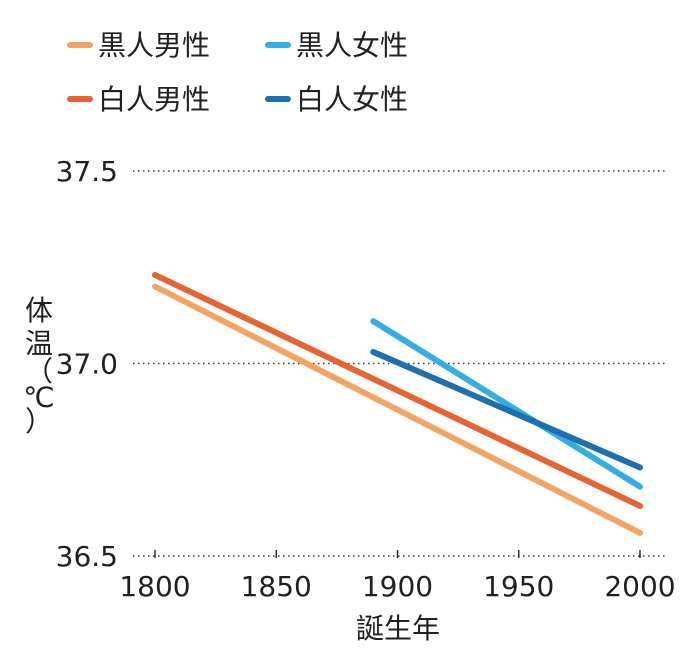 The image size is (700, 651). What do you see at coordinates (398, 628) in the screenshot?
I see `x-axis-label: 誕生年` at bounding box center [398, 628].